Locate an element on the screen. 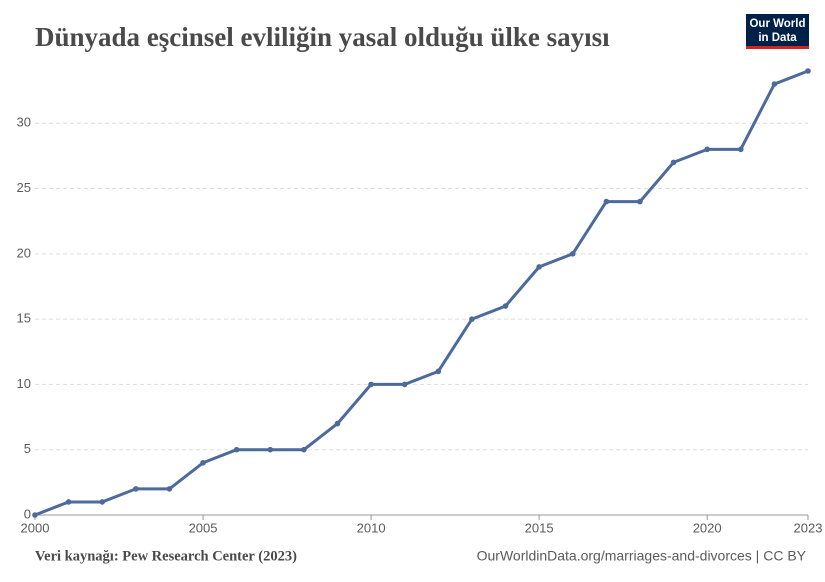  y-tick-label: 15 is located at coordinates (24, 318).